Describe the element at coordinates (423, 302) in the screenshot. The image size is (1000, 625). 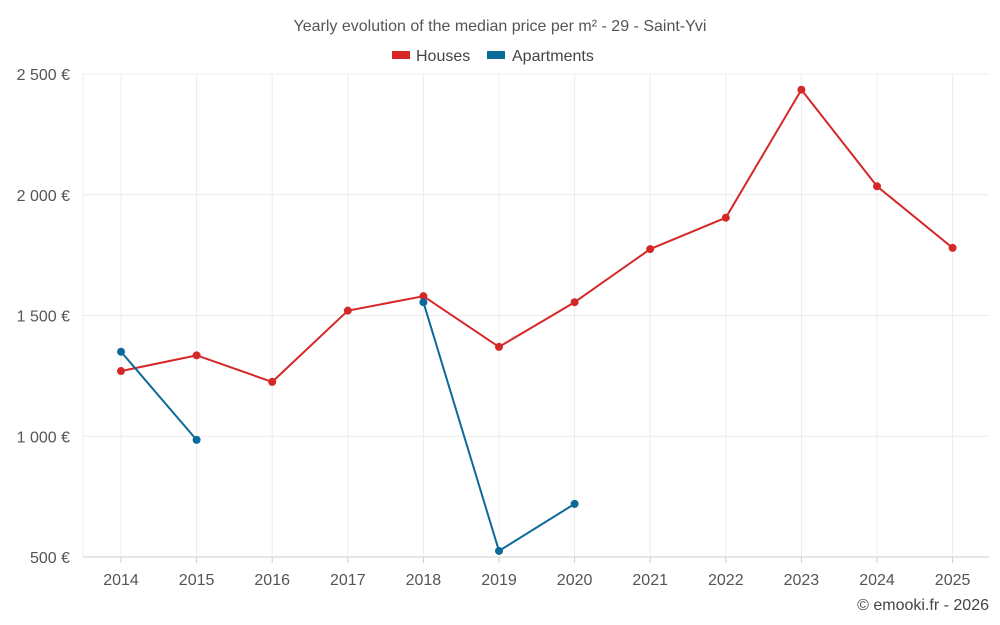
I see `data-point-apartments-2018` at that location.